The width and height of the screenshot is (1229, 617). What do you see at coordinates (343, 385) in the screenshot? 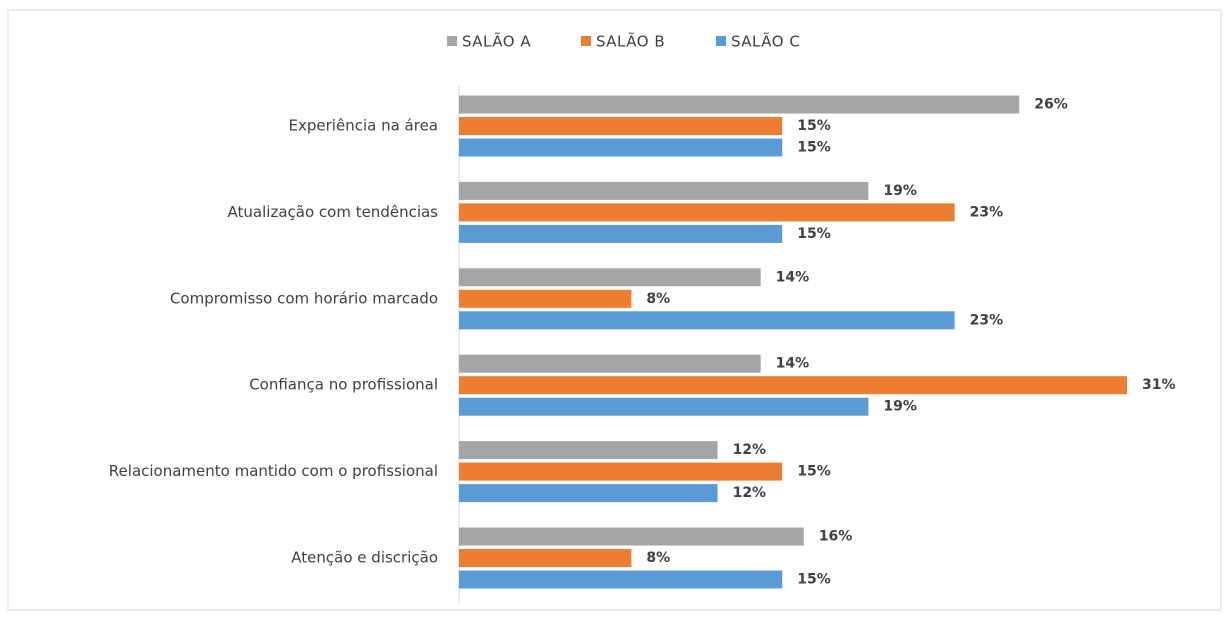
I see `y-tick-label: Confiança no profissional` at bounding box center [343, 385].